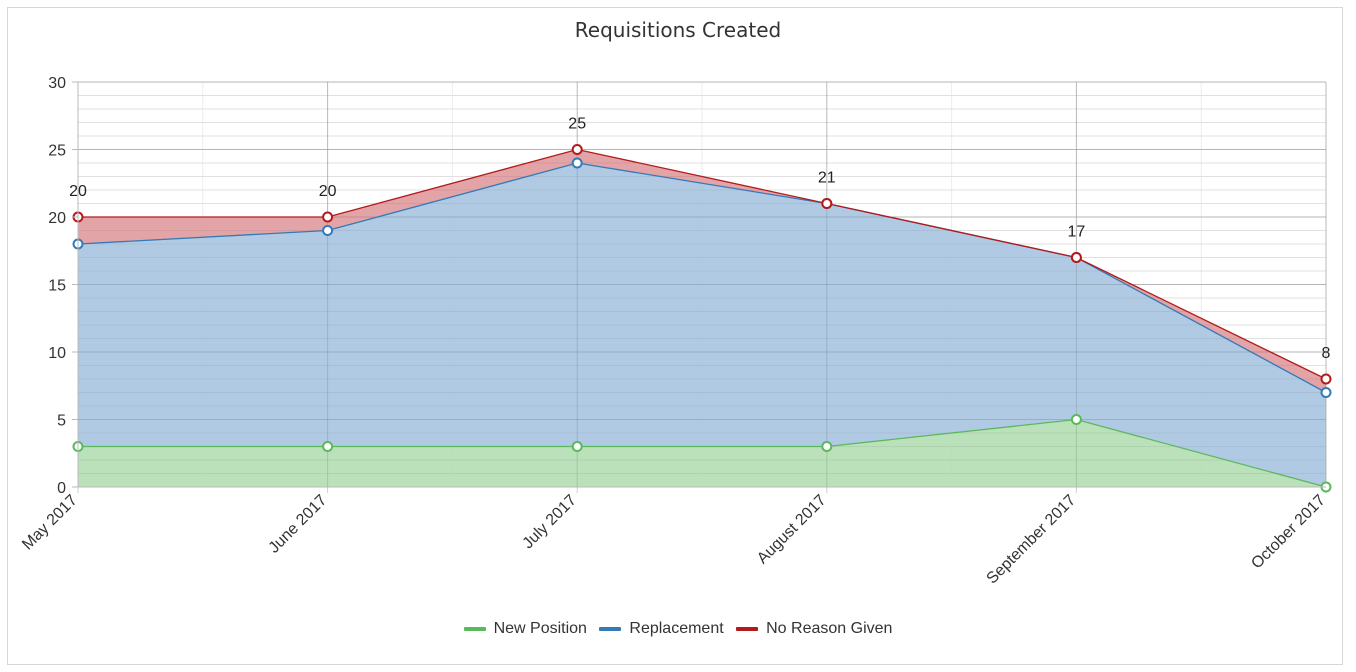  What do you see at coordinates (550, 522) in the screenshot?
I see `x-tick-label: July 2017` at bounding box center [550, 522].